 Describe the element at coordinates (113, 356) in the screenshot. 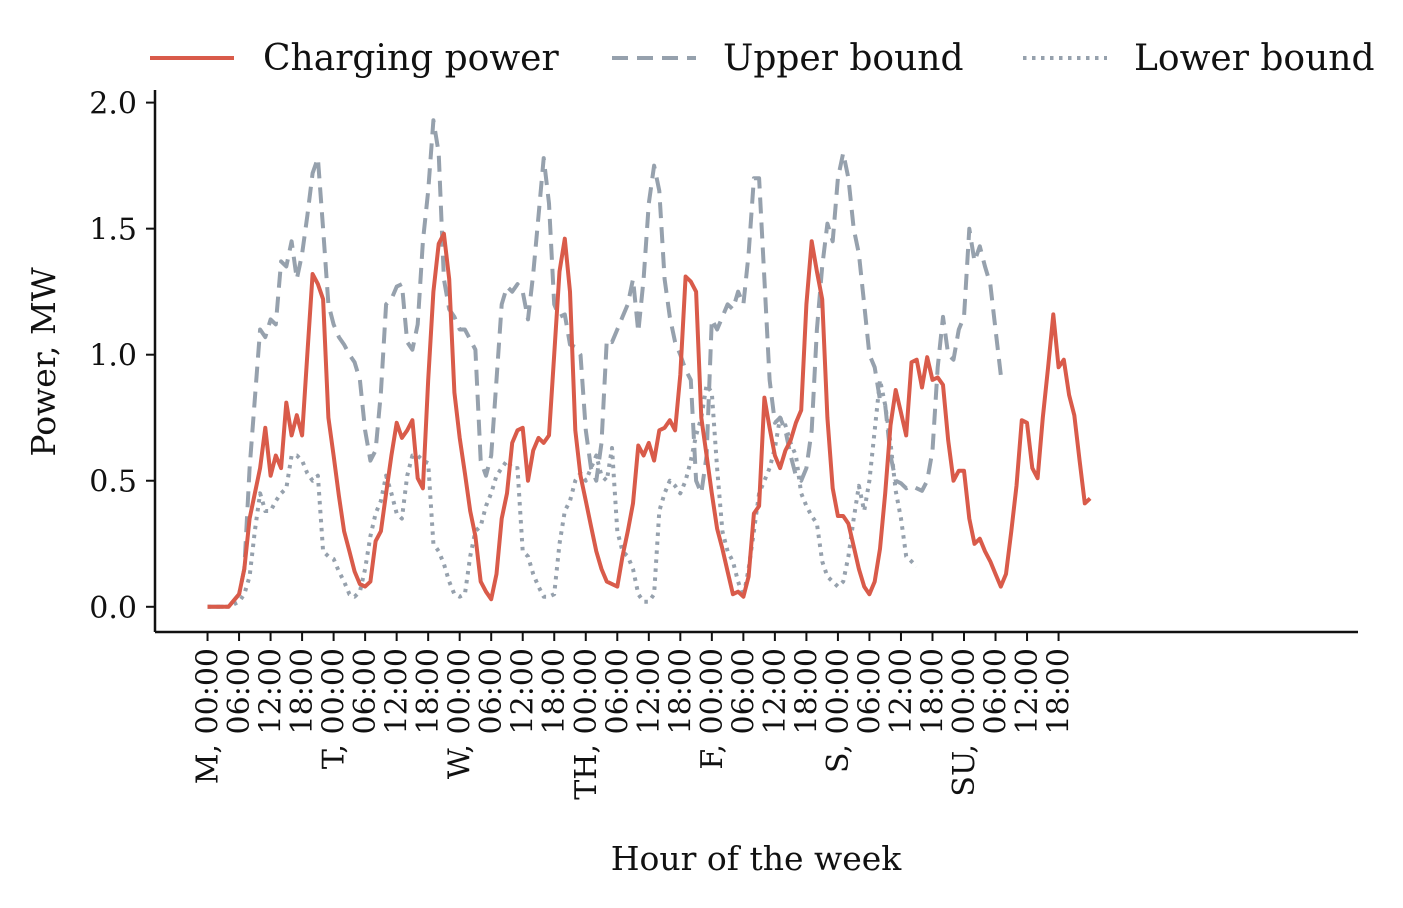

I see `y-tick-label: 1.0` at that location.